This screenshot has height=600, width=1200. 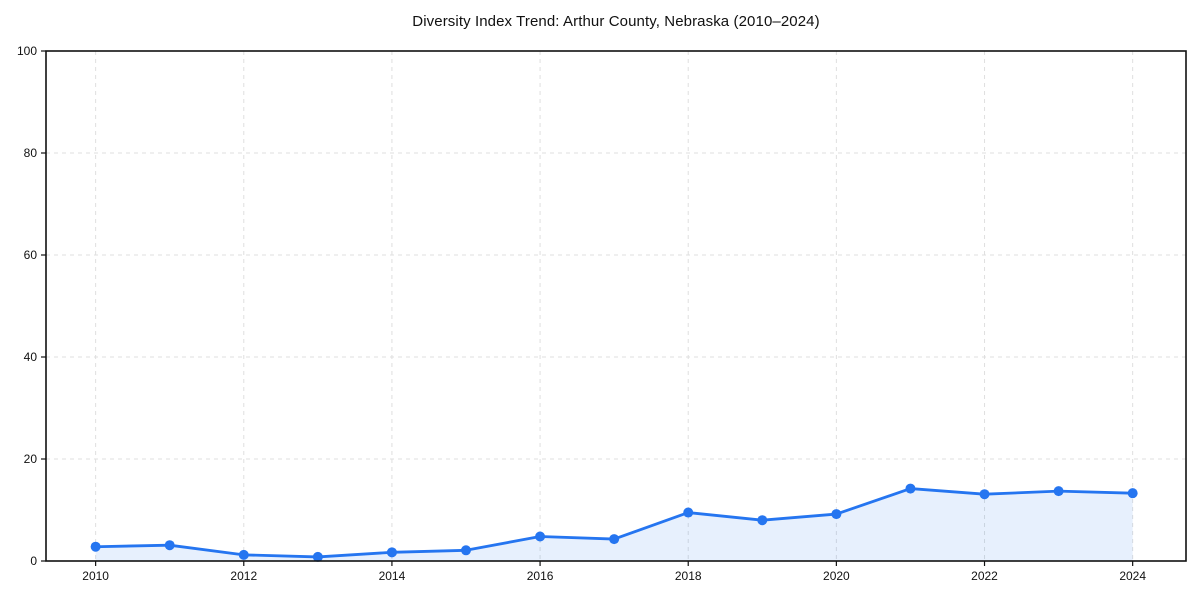 What do you see at coordinates (33, 561) in the screenshot?
I see `y-tick-label: 0` at bounding box center [33, 561].